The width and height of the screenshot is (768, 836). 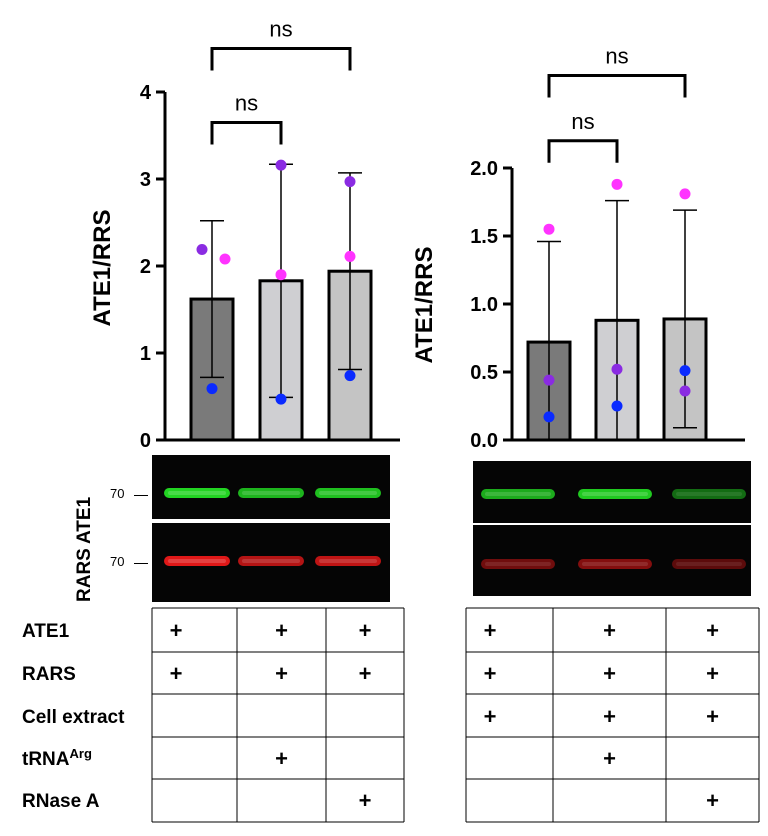 What do you see at coordinates (145, 267) in the screenshot?
I see `left-ytick-label: 2` at bounding box center [145, 267].